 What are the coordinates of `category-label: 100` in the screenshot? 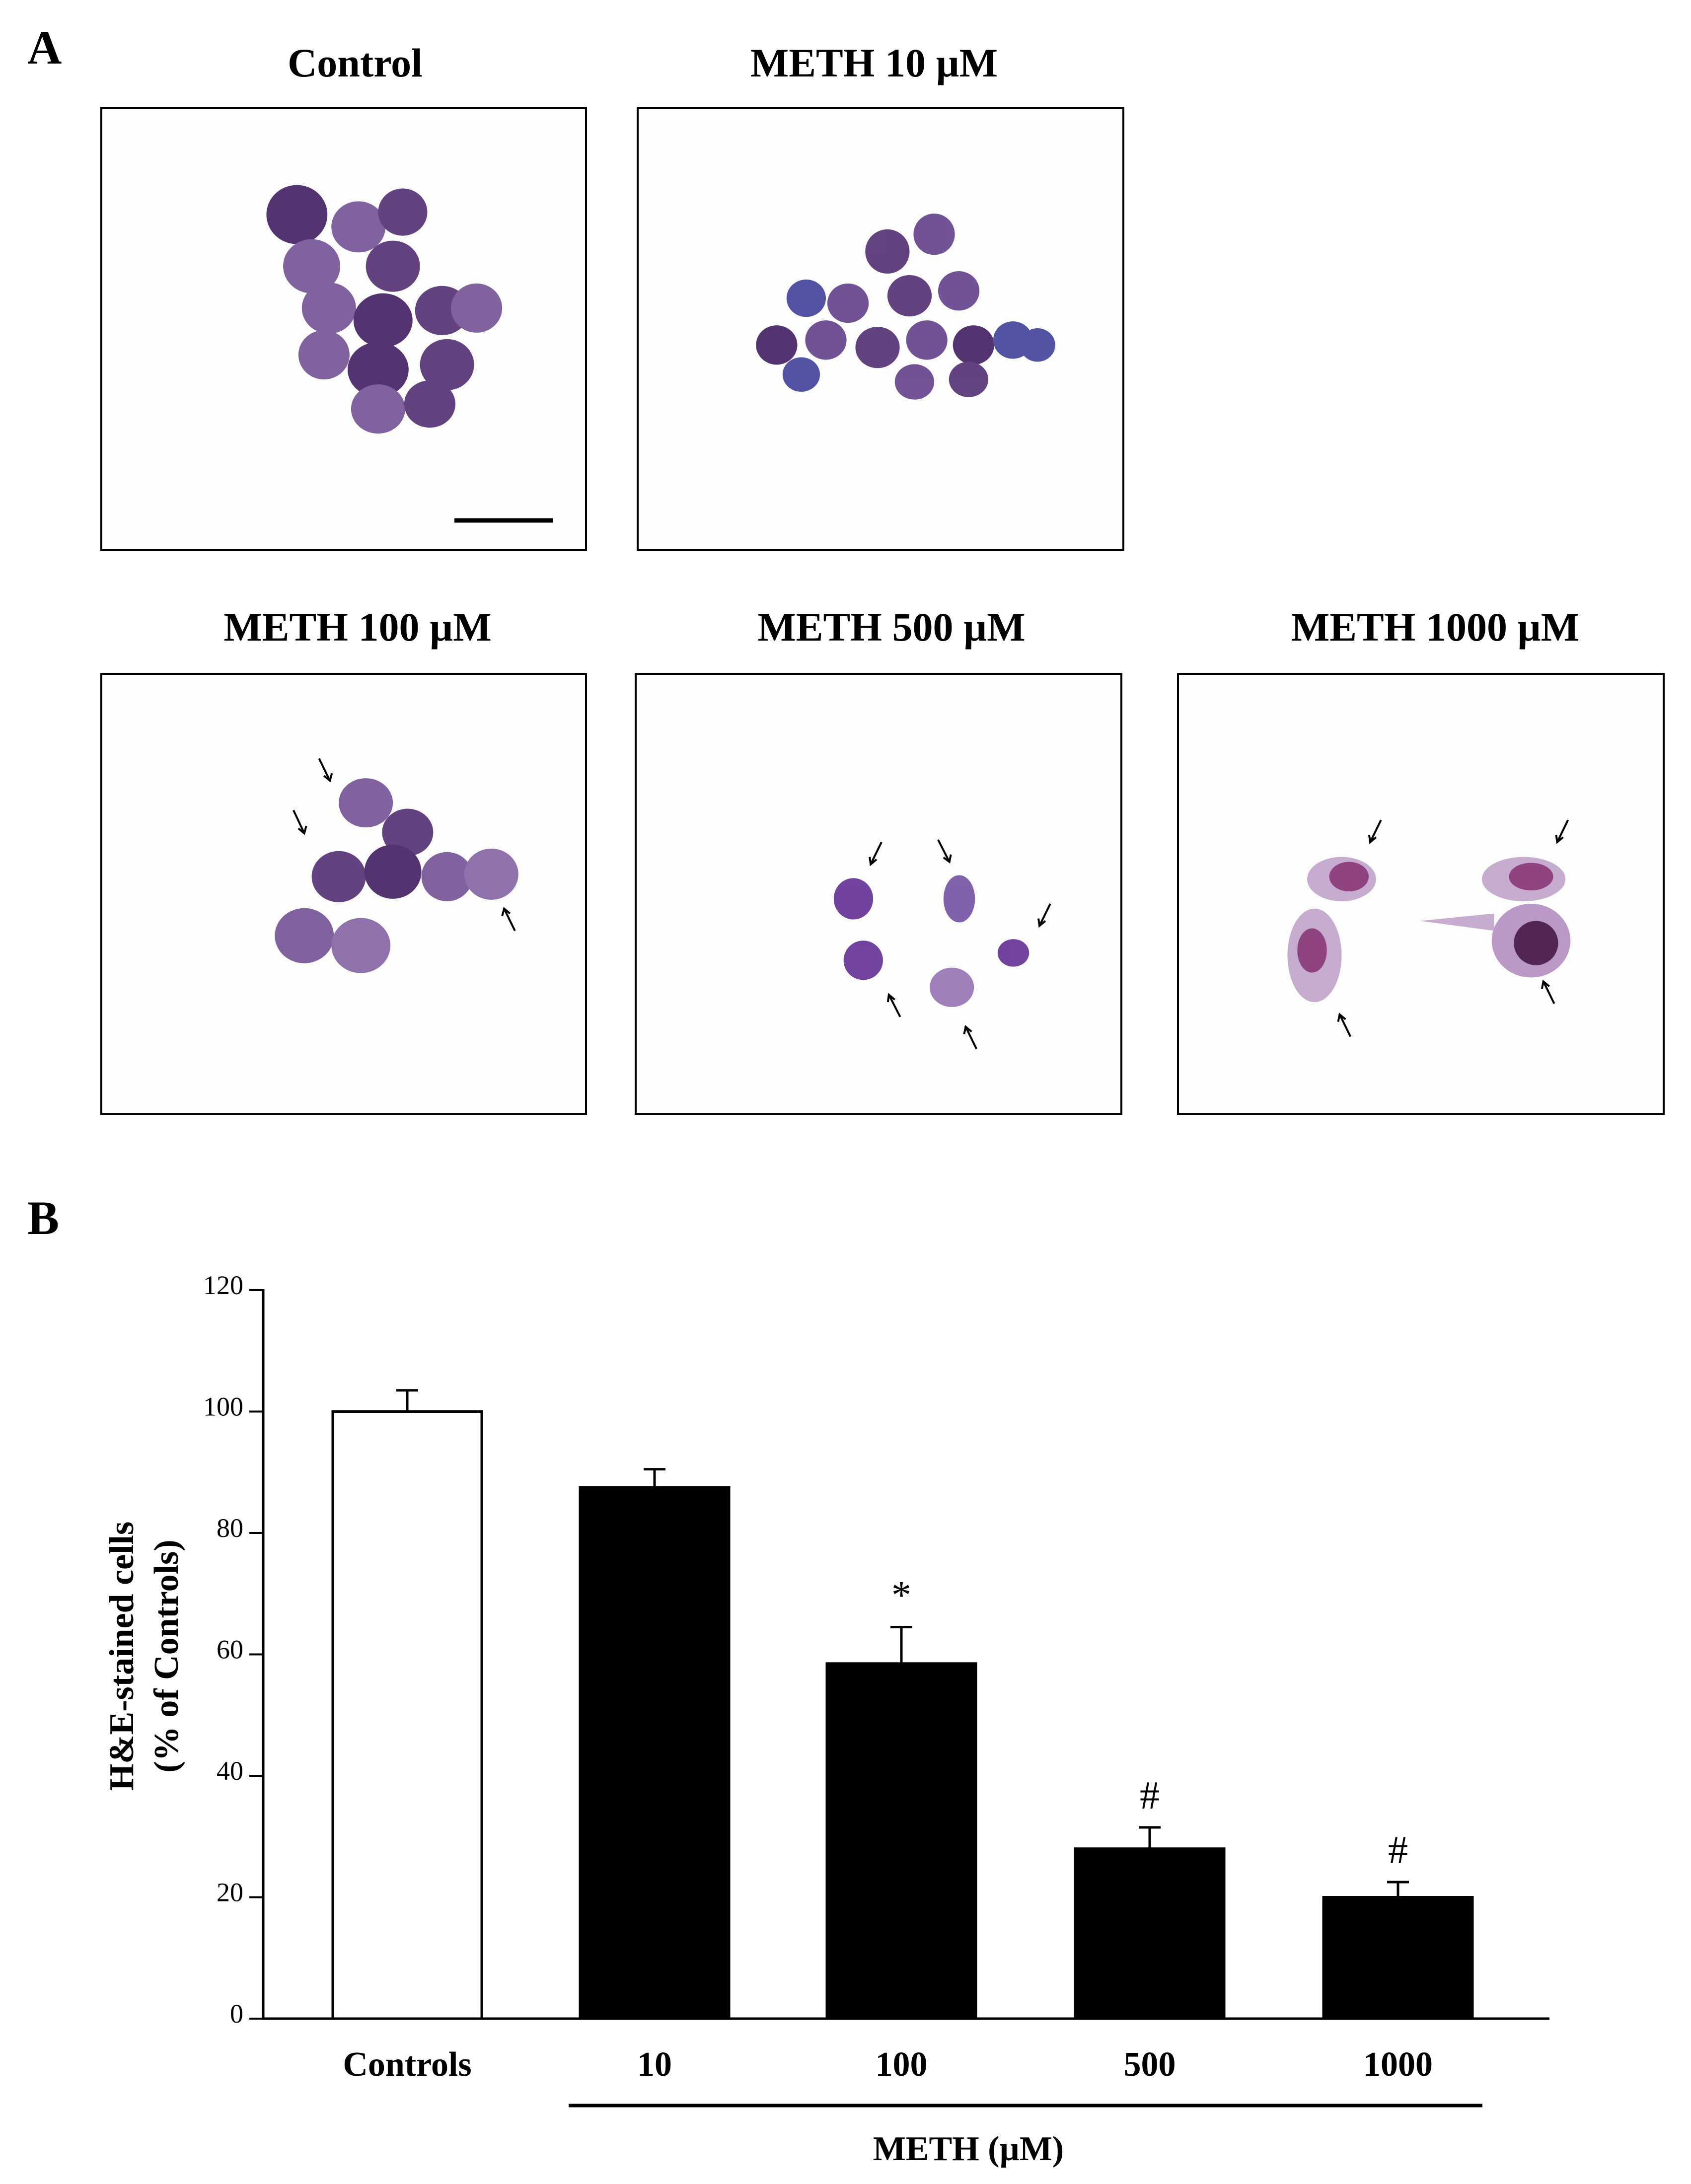 It's located at (902, 2064).